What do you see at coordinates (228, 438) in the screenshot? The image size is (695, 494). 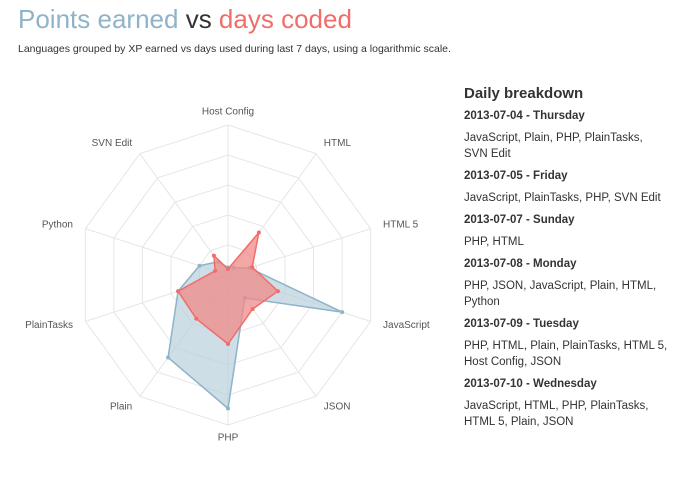 I see `axis-label: PHP` at bounding box center [228, 438].